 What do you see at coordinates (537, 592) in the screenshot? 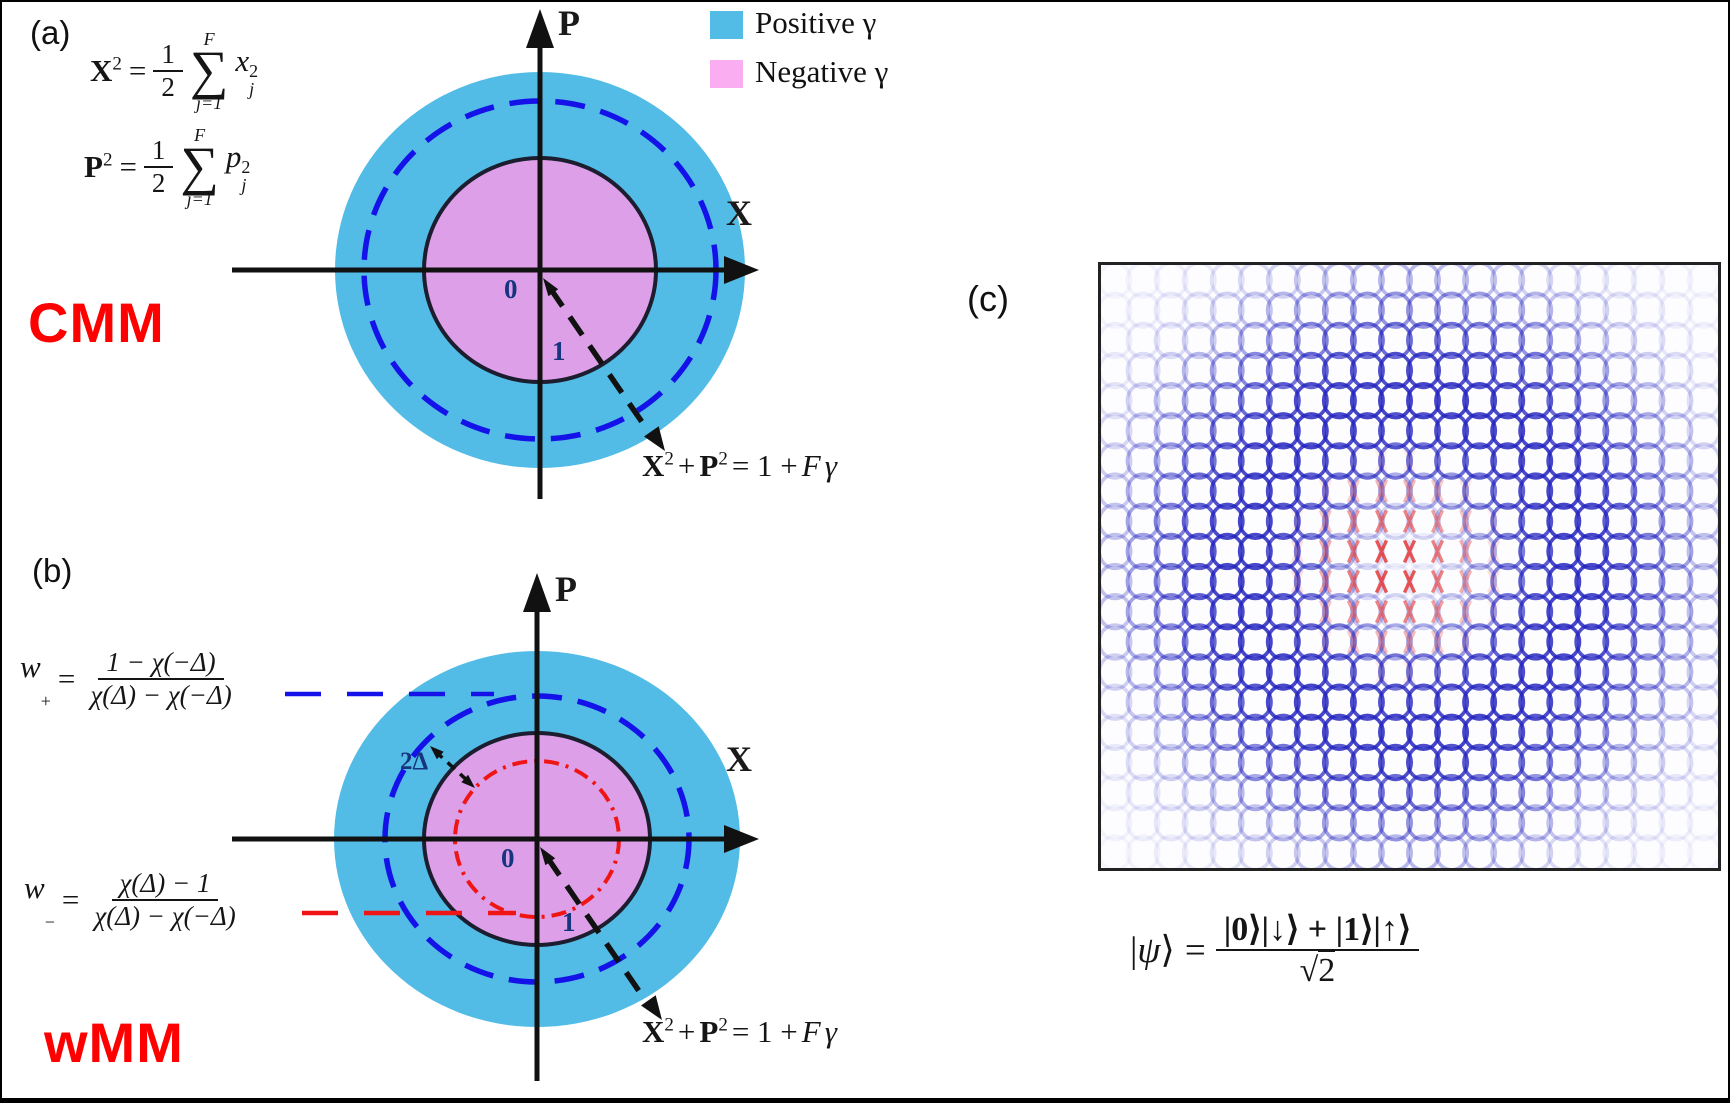
I see `wmm-p-axis-arrow` at bounding box center [537, 592].